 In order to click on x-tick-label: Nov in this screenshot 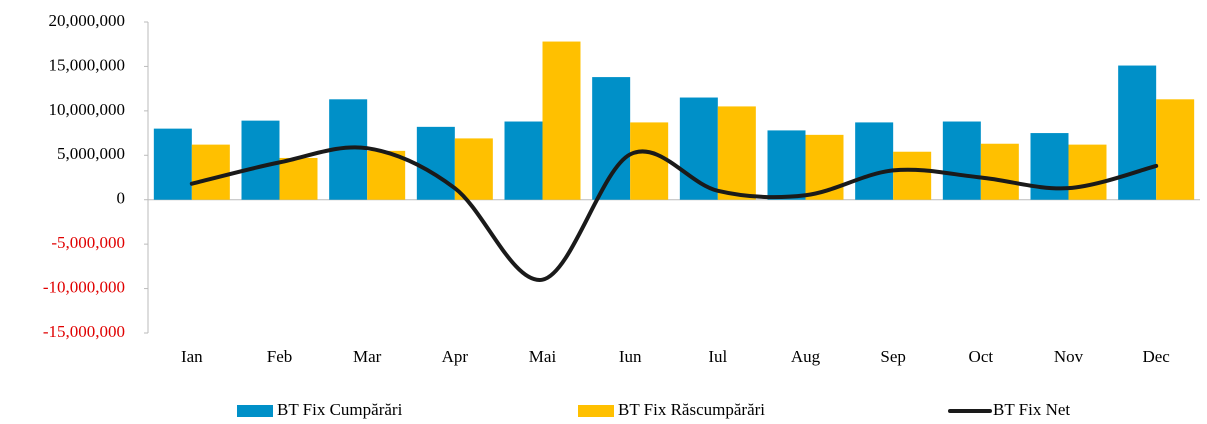, I will do `click(1069, 356)`.